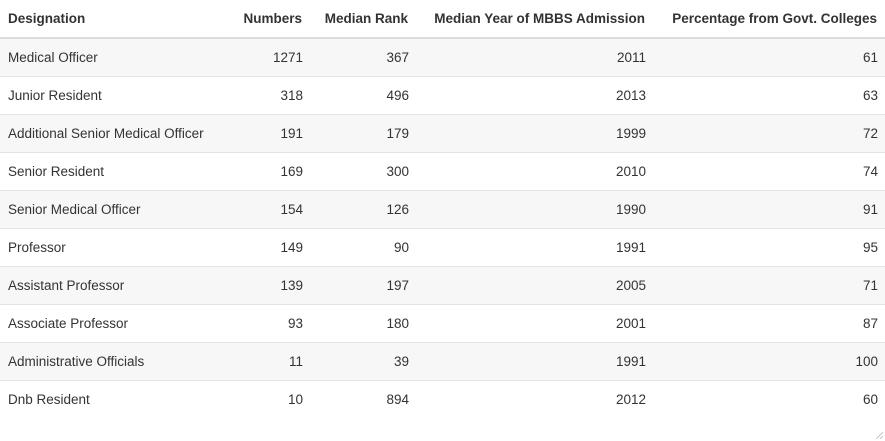 This screenshot has height=441, width=885. I want to click on cell-median-rank: 300, so click(397, 171).